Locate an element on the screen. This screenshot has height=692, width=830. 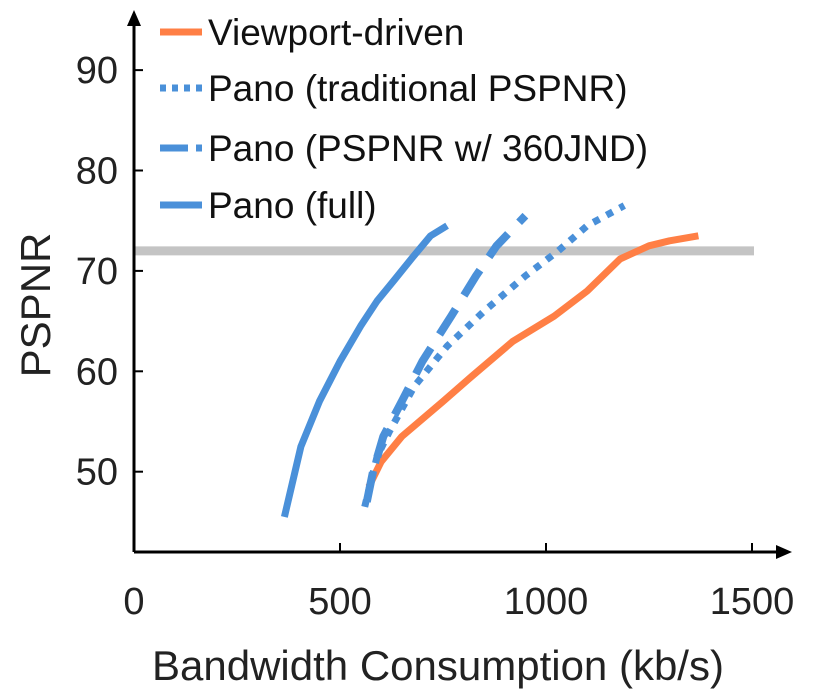
x-tick-label: 1500 is located at coordinates (752, 602).